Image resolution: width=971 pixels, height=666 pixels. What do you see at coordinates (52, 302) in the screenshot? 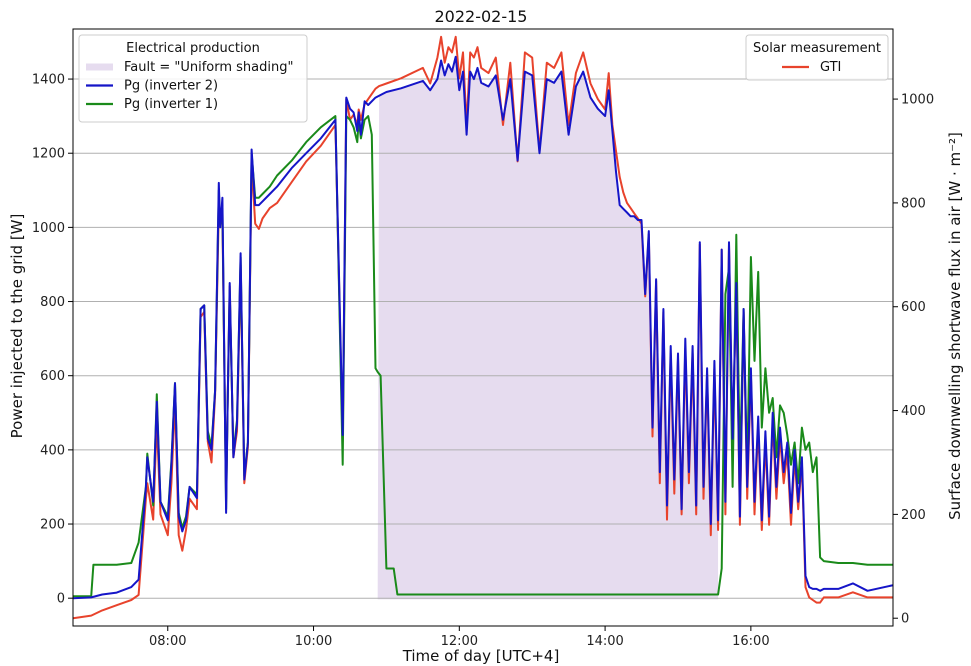
I see `y-left-tick-label: 800` at bounding box center [52, 302].